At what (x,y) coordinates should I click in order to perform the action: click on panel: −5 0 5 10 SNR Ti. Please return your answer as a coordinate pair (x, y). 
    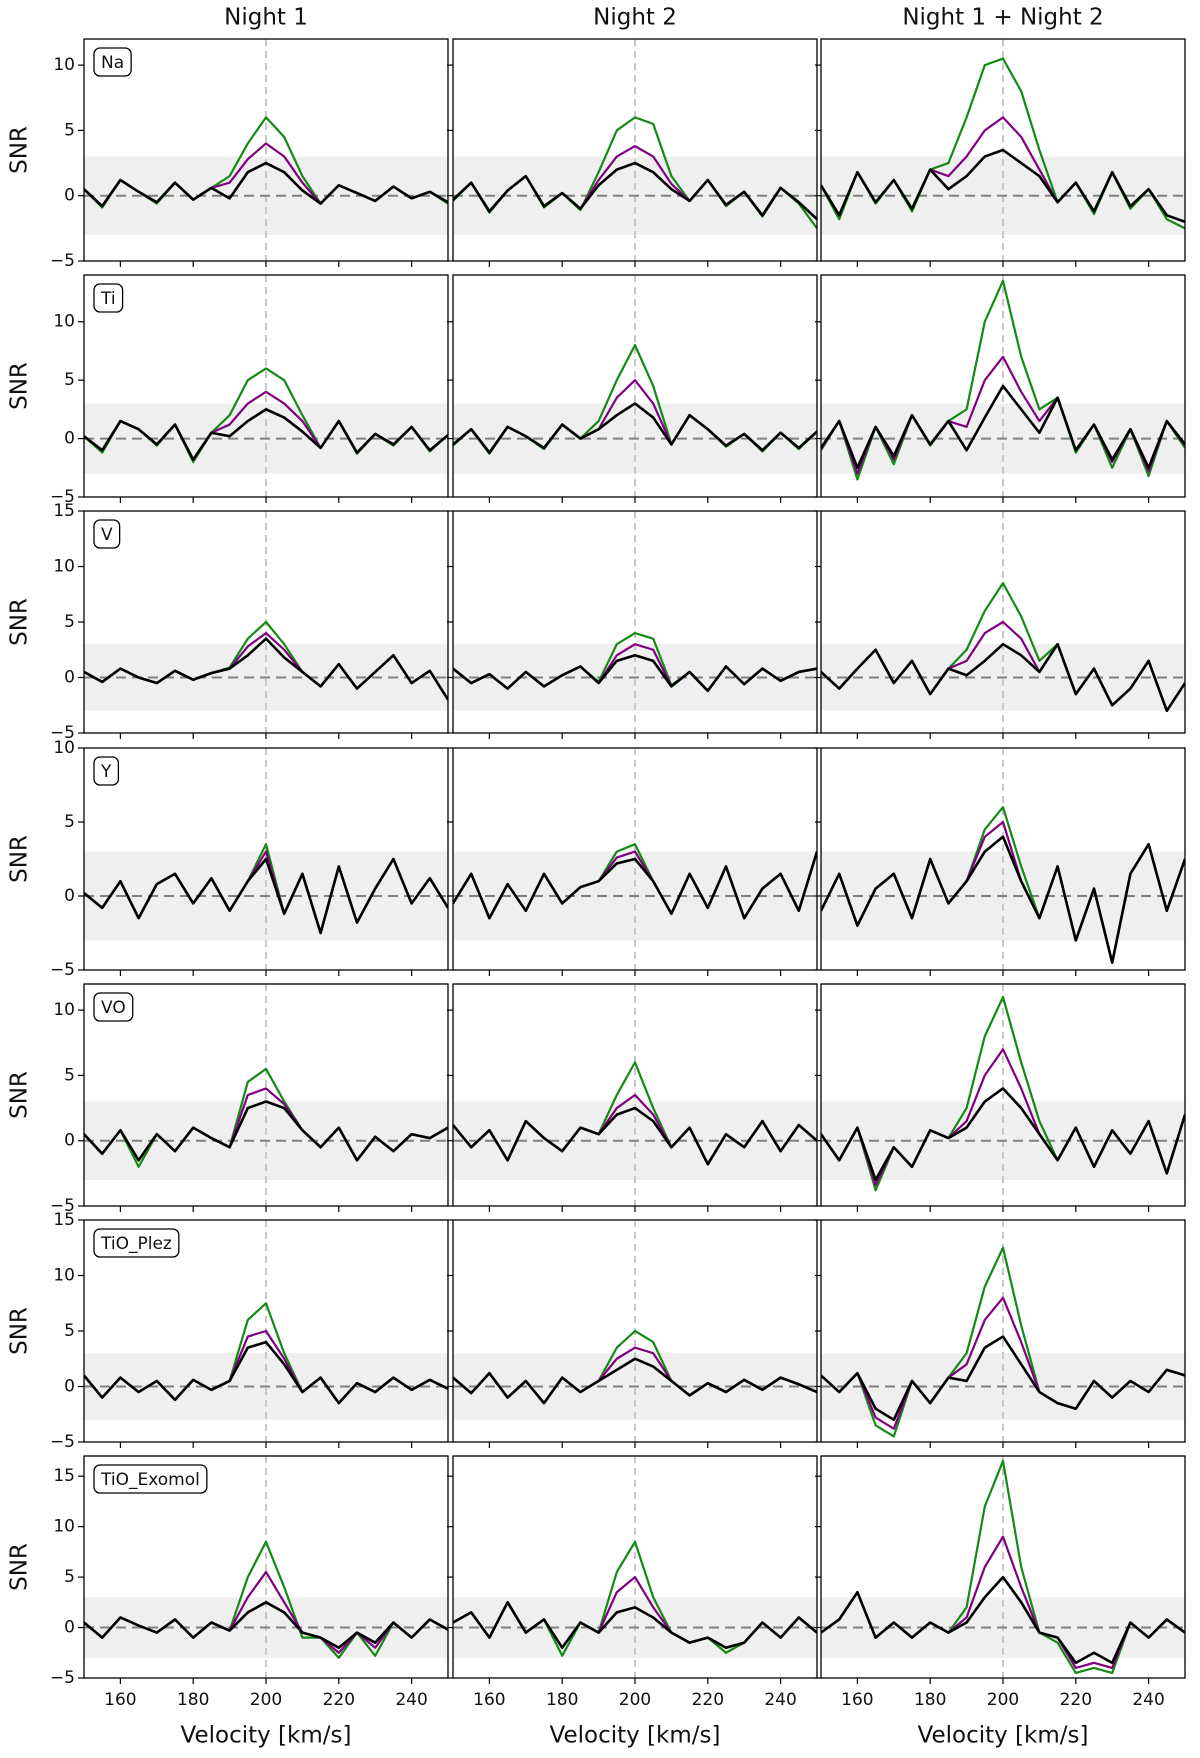
    Looking at the image, I should click on (228, 390).